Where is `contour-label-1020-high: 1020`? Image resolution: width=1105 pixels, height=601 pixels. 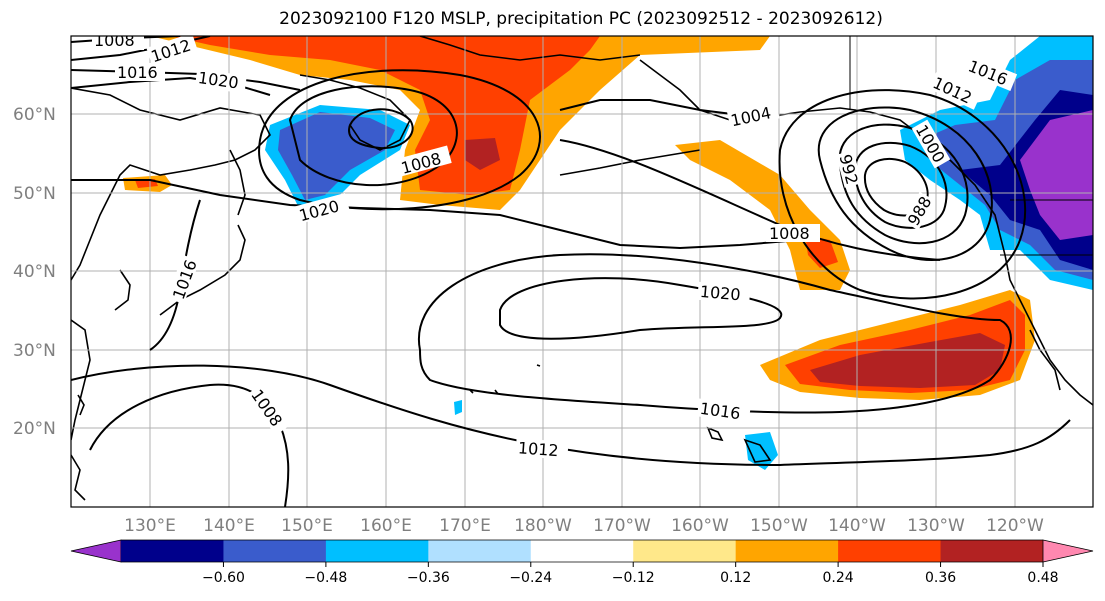 contour-label-1020-high: 1020 is located at coordinates (720, 293).